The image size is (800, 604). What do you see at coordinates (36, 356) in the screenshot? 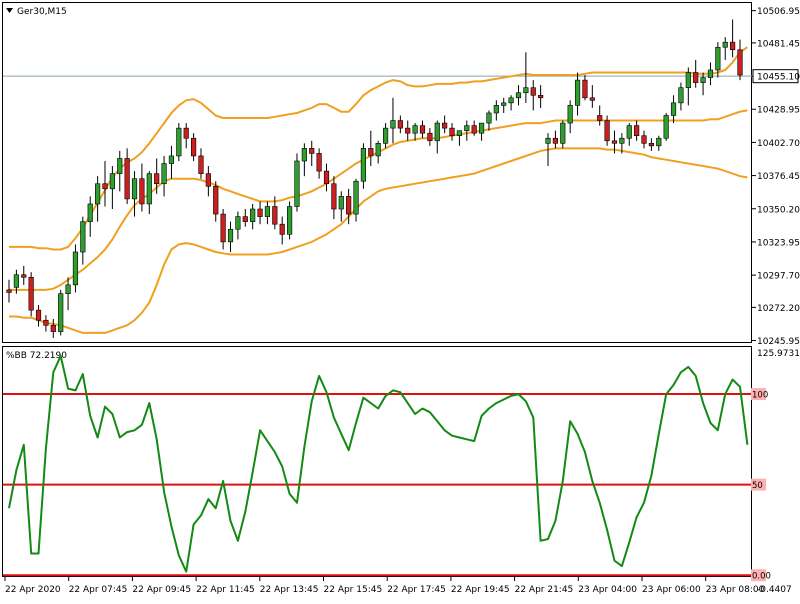
I see `indicator-label: %BB 72.2190` at bounding box center [36, 356].